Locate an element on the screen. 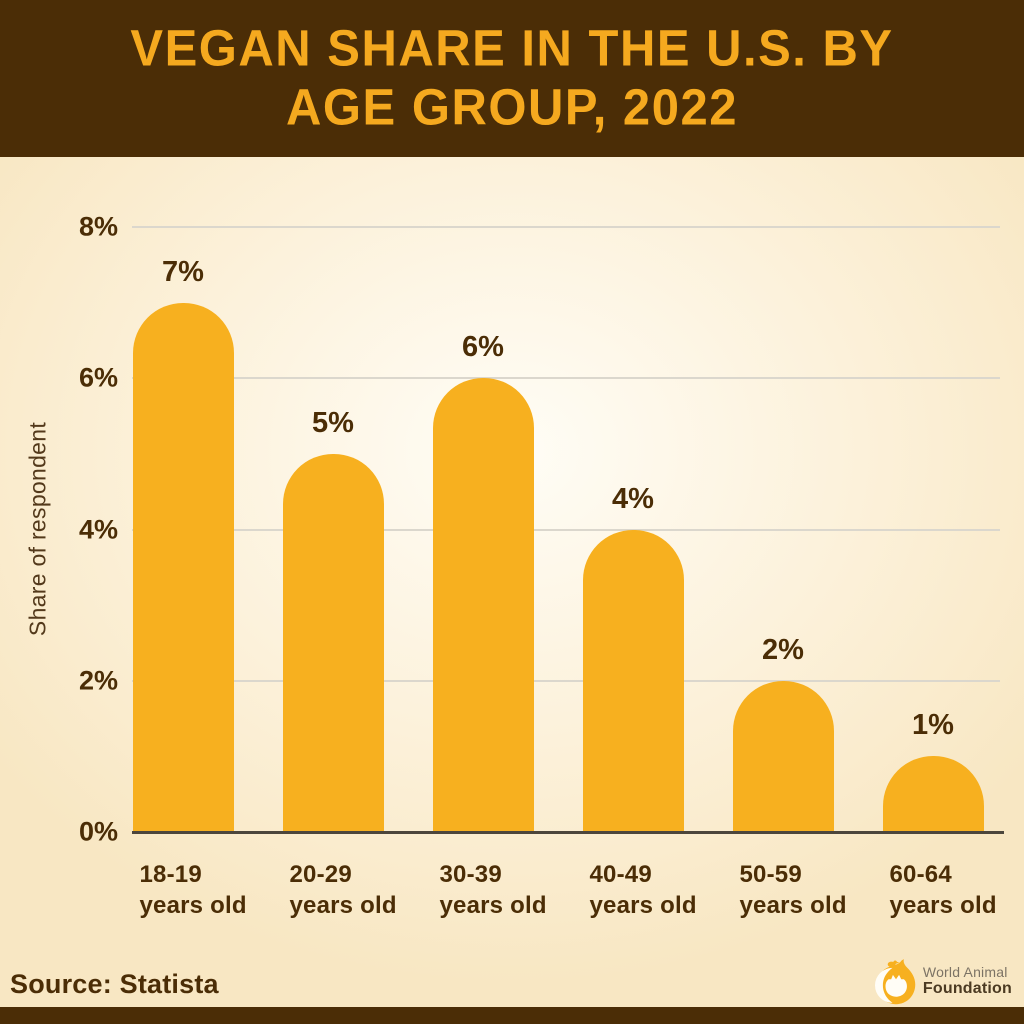  world-animal-foundation-flame-icon is located at coordinates (895, 982).